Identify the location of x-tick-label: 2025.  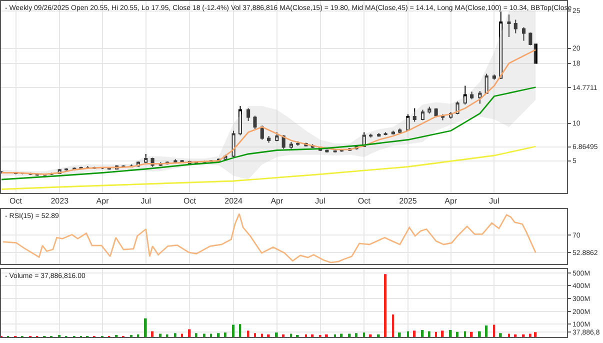
(408, 201).